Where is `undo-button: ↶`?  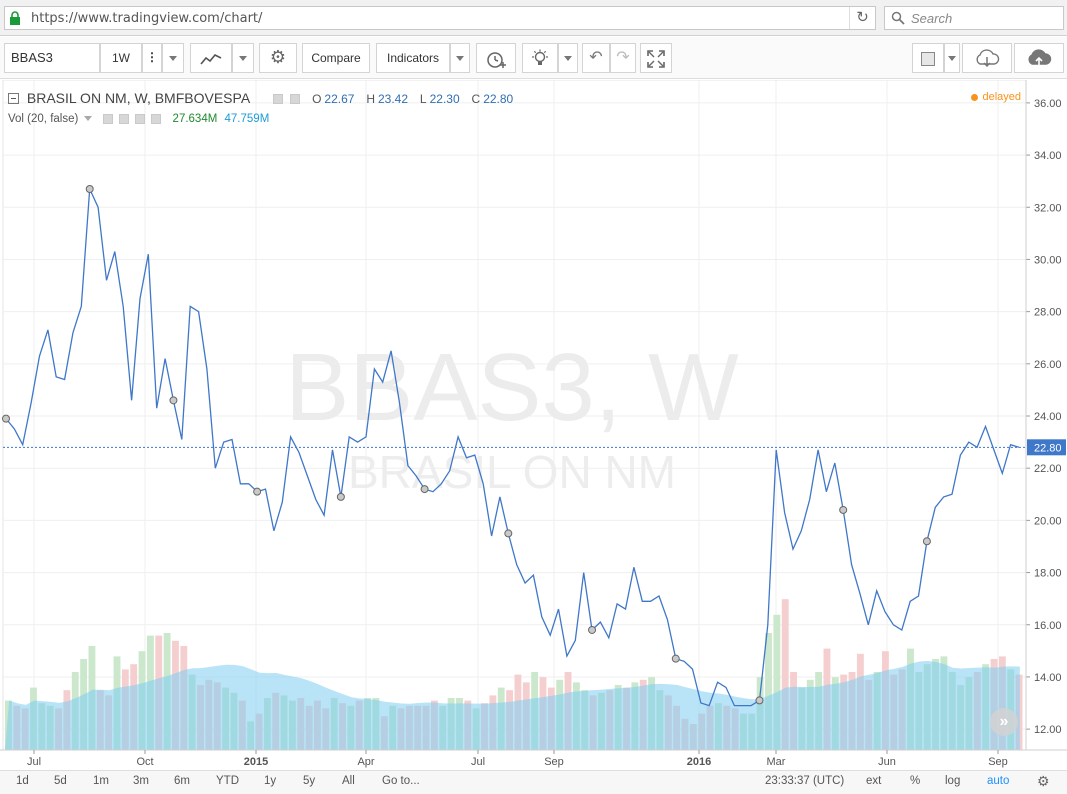 undo-button: ↶ is located at coordinates (596, 58).